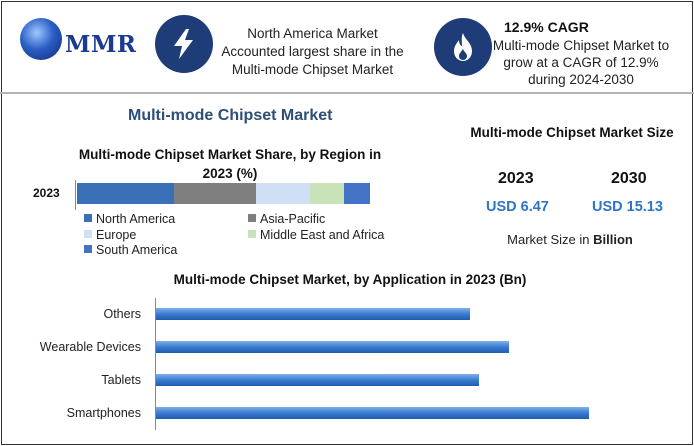 The image size is (694, 446). I want to click on flame-icon, so click(463, 47).